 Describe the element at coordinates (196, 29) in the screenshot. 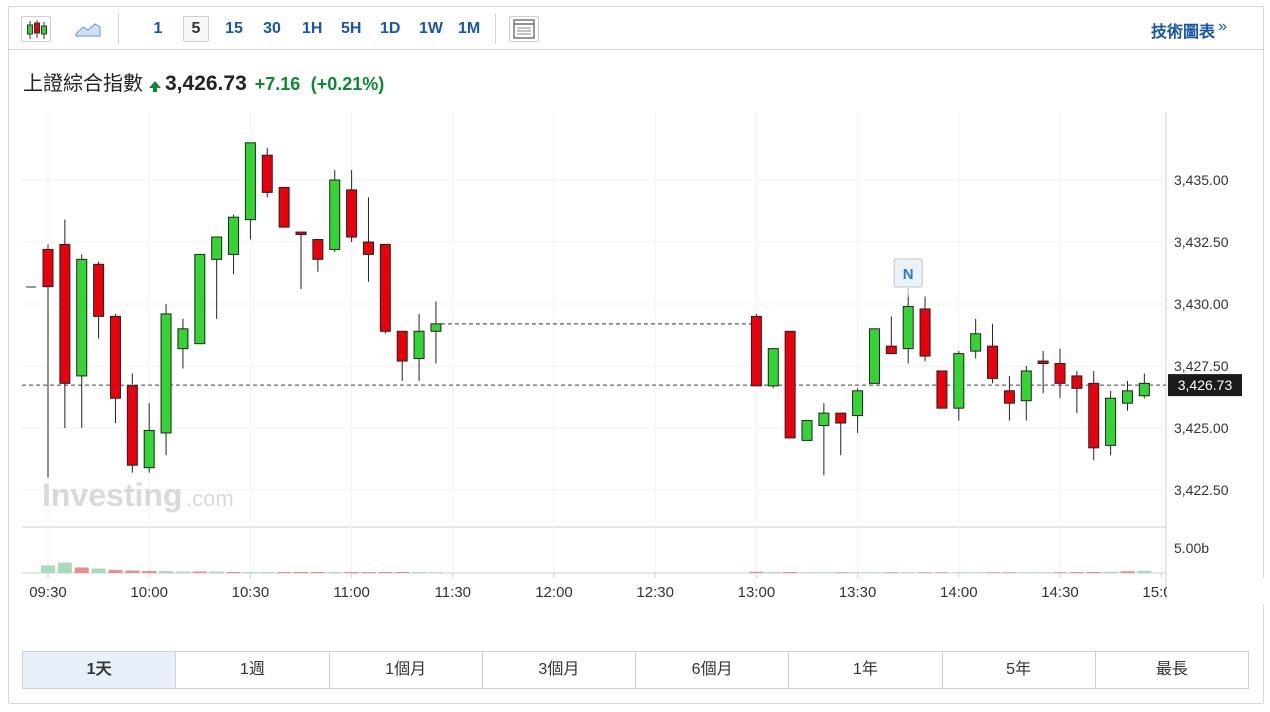

I see `timeframe-5-button: 5` at that location.